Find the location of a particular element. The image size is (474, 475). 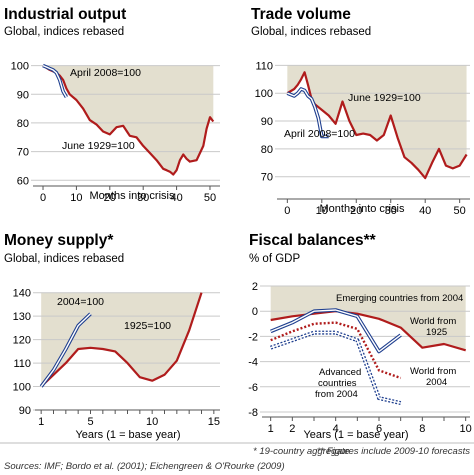

fiscal-xtick-label: 2 is located at coordinates (292, 429).